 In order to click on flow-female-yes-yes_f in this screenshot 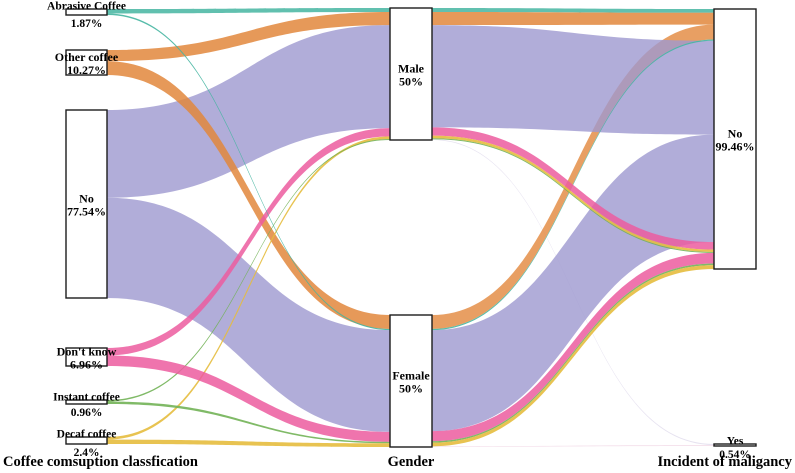, I will do `click(573, 446)`.